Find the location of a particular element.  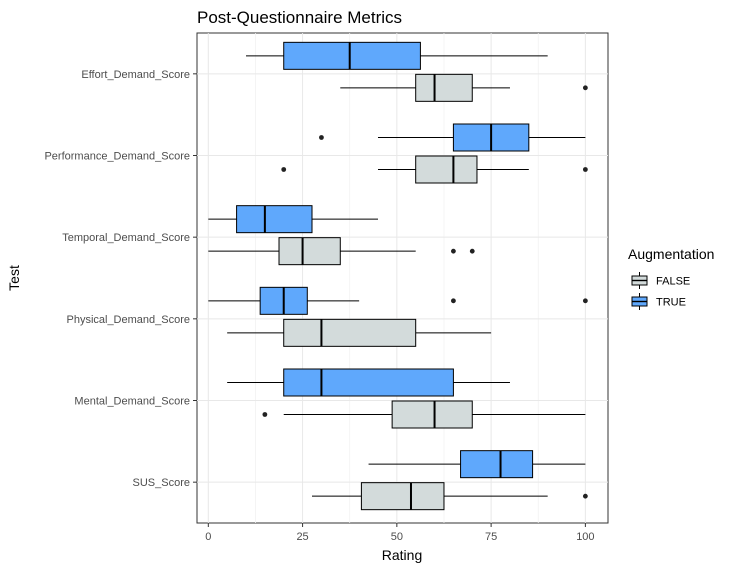

box-mental-demand-score-true is located at coordinates (368, 382).